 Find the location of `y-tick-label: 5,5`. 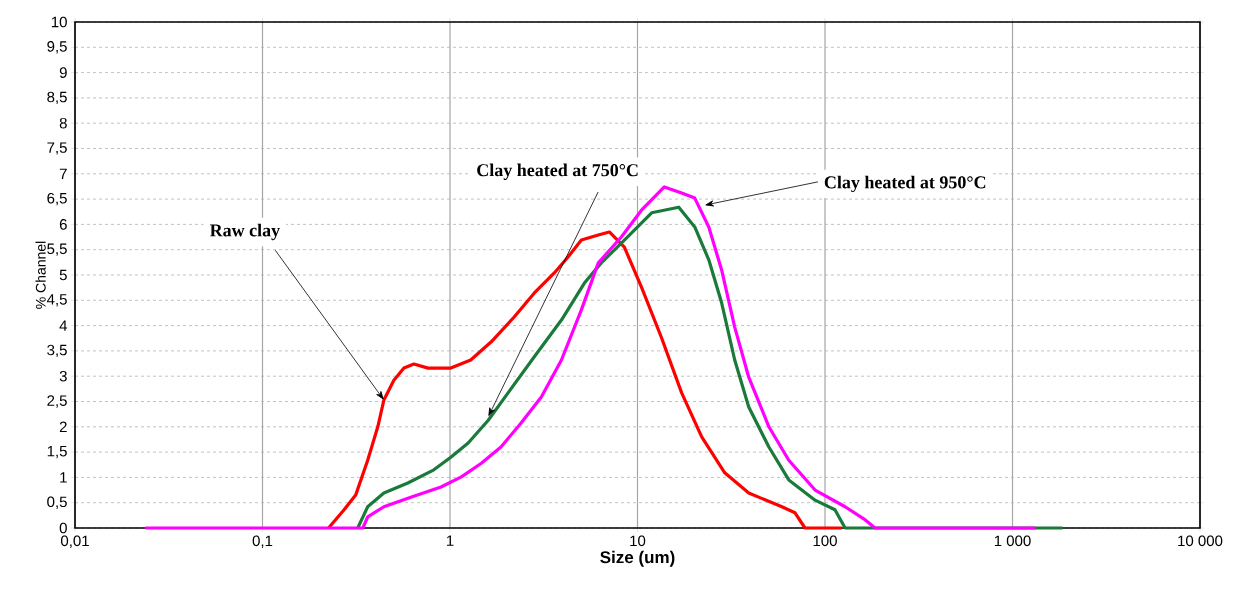

y-tick-label: 5,5 is located at coordinates (57, 249).